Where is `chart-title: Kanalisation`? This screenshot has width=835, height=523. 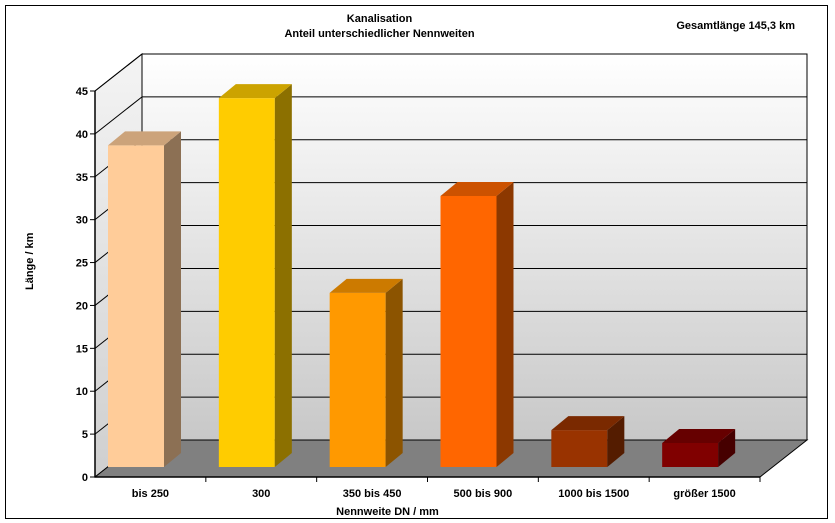
chart-title: Kanalisation is located at coordinates (379, 19).